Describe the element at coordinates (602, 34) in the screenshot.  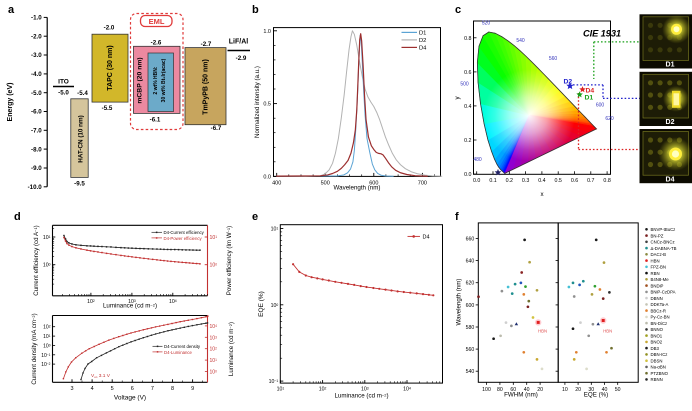
I see `svg-text: CIE 1931` at that location.